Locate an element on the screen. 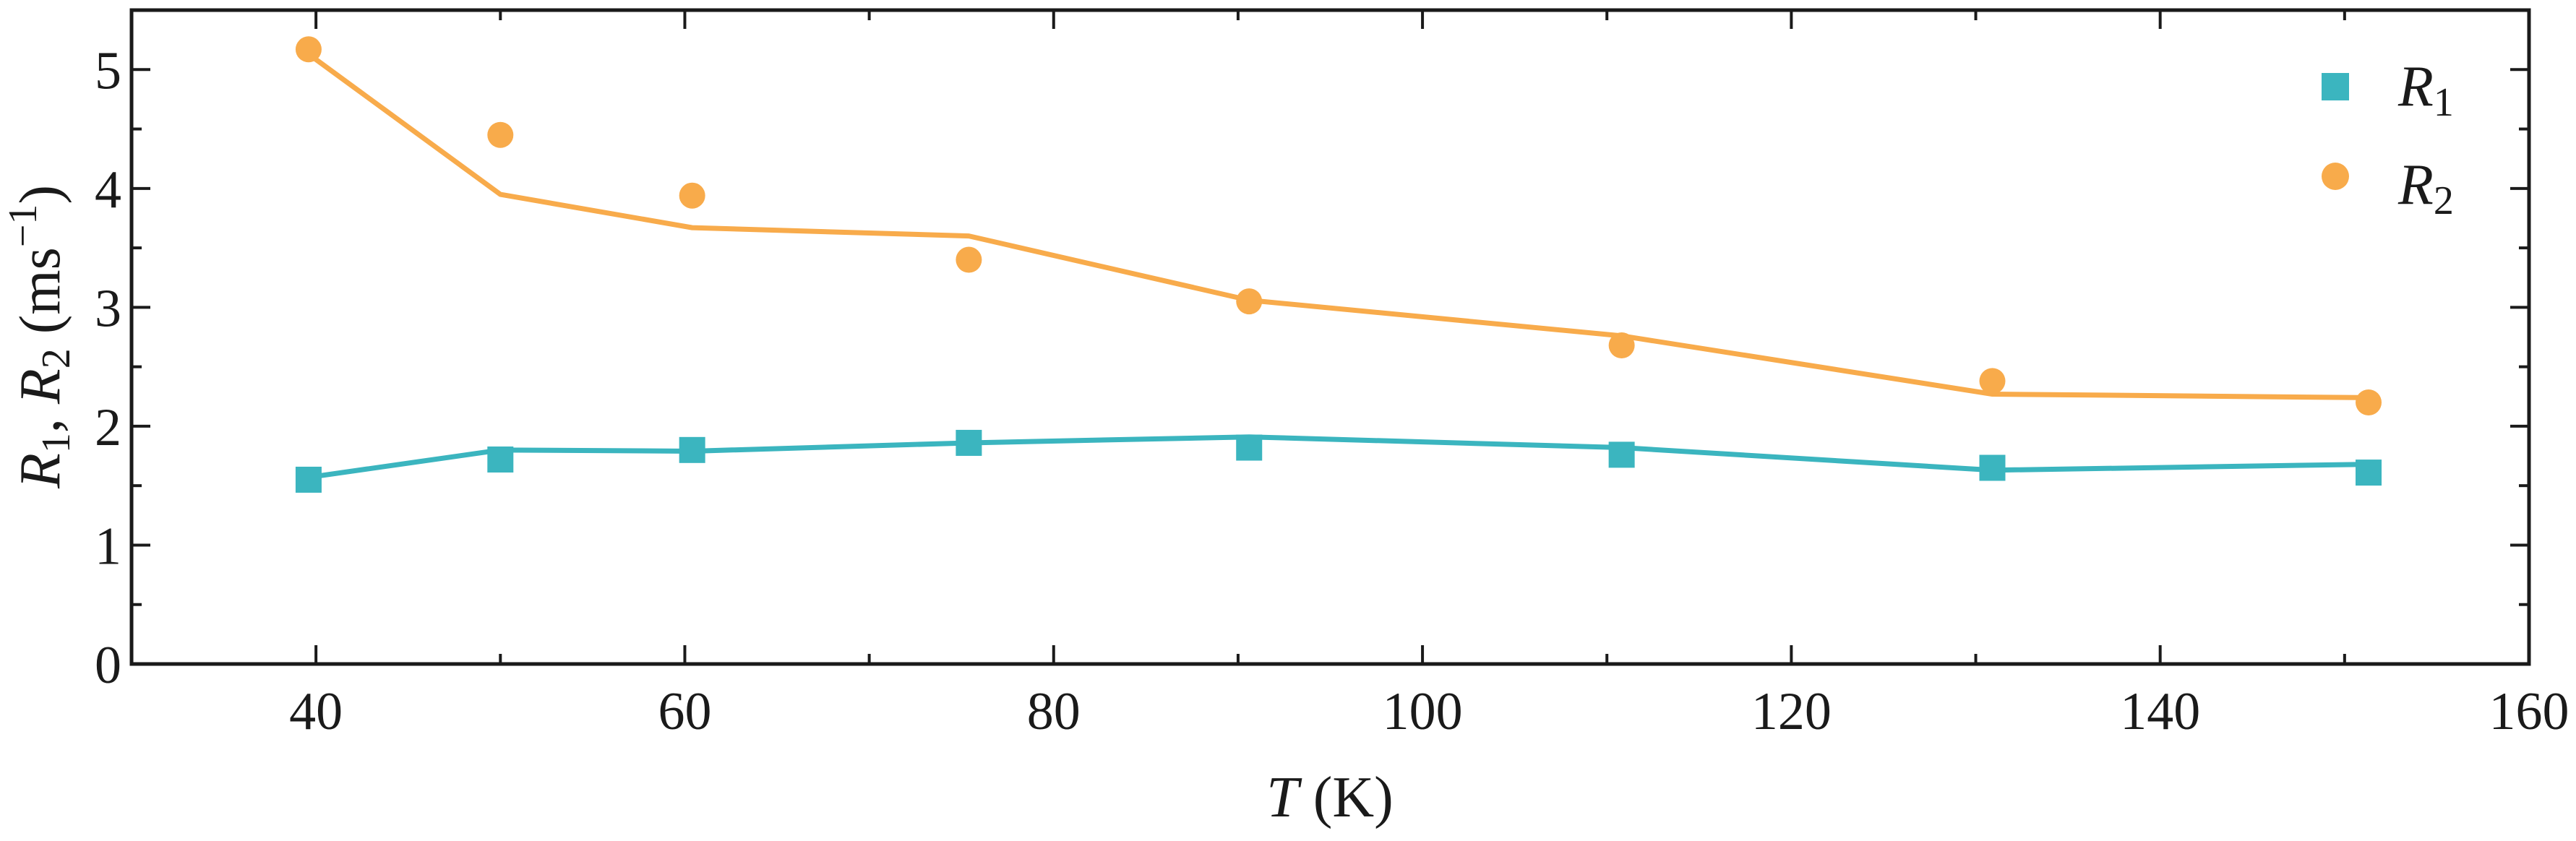 The width and height of the screenshot is (2576, 841). fit-line-r1 is located at coordinates (1338, 457).